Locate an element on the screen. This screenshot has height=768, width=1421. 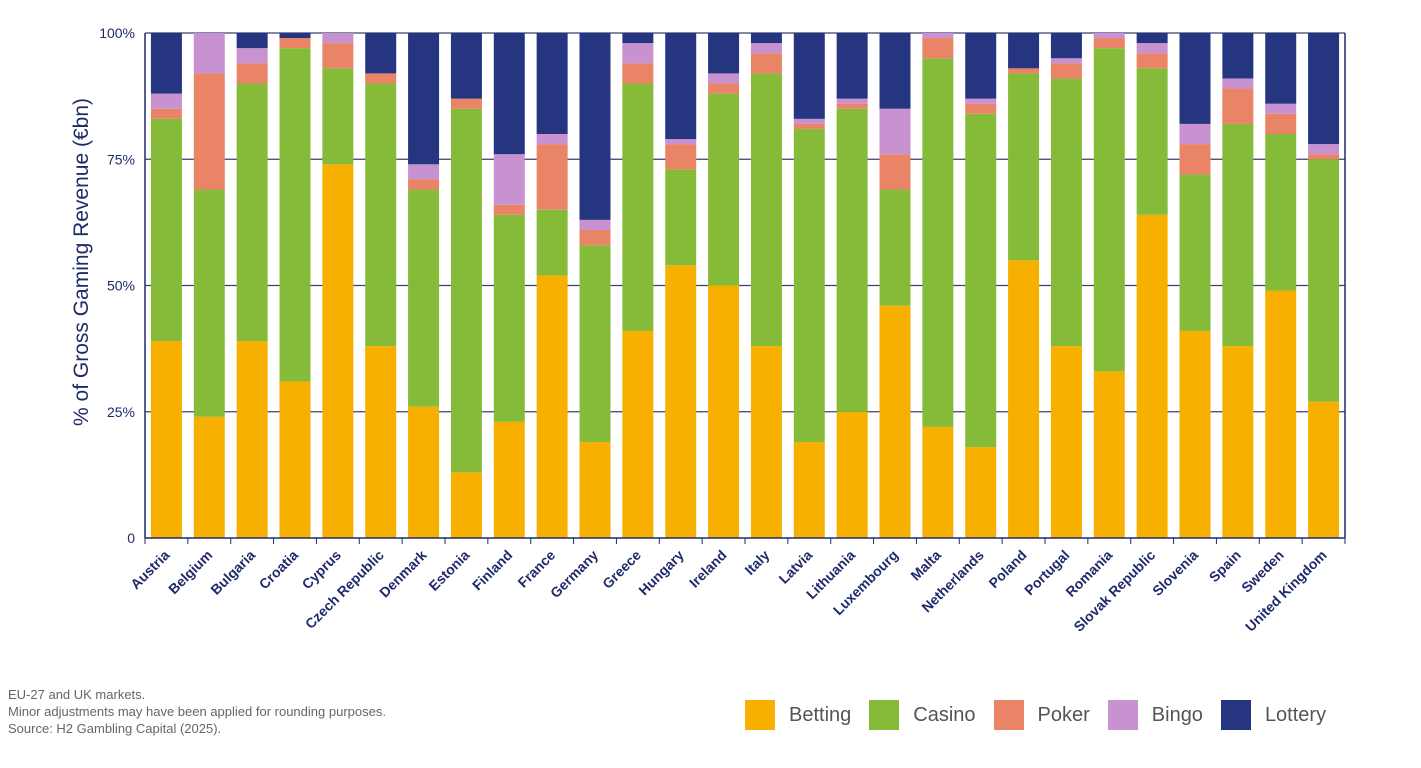
legend-swatch-poker is located at coordinates (1008, 715).